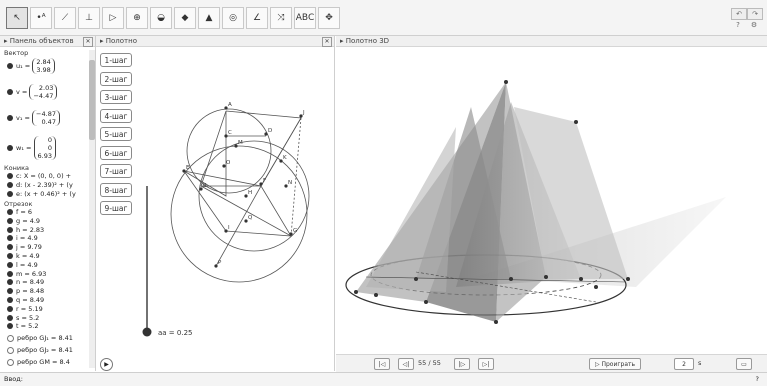 The width and height of the screenshot is (767, 386). Describe the element at coordinates (301, 116) in the screenshot. I see `point-J` at that location.